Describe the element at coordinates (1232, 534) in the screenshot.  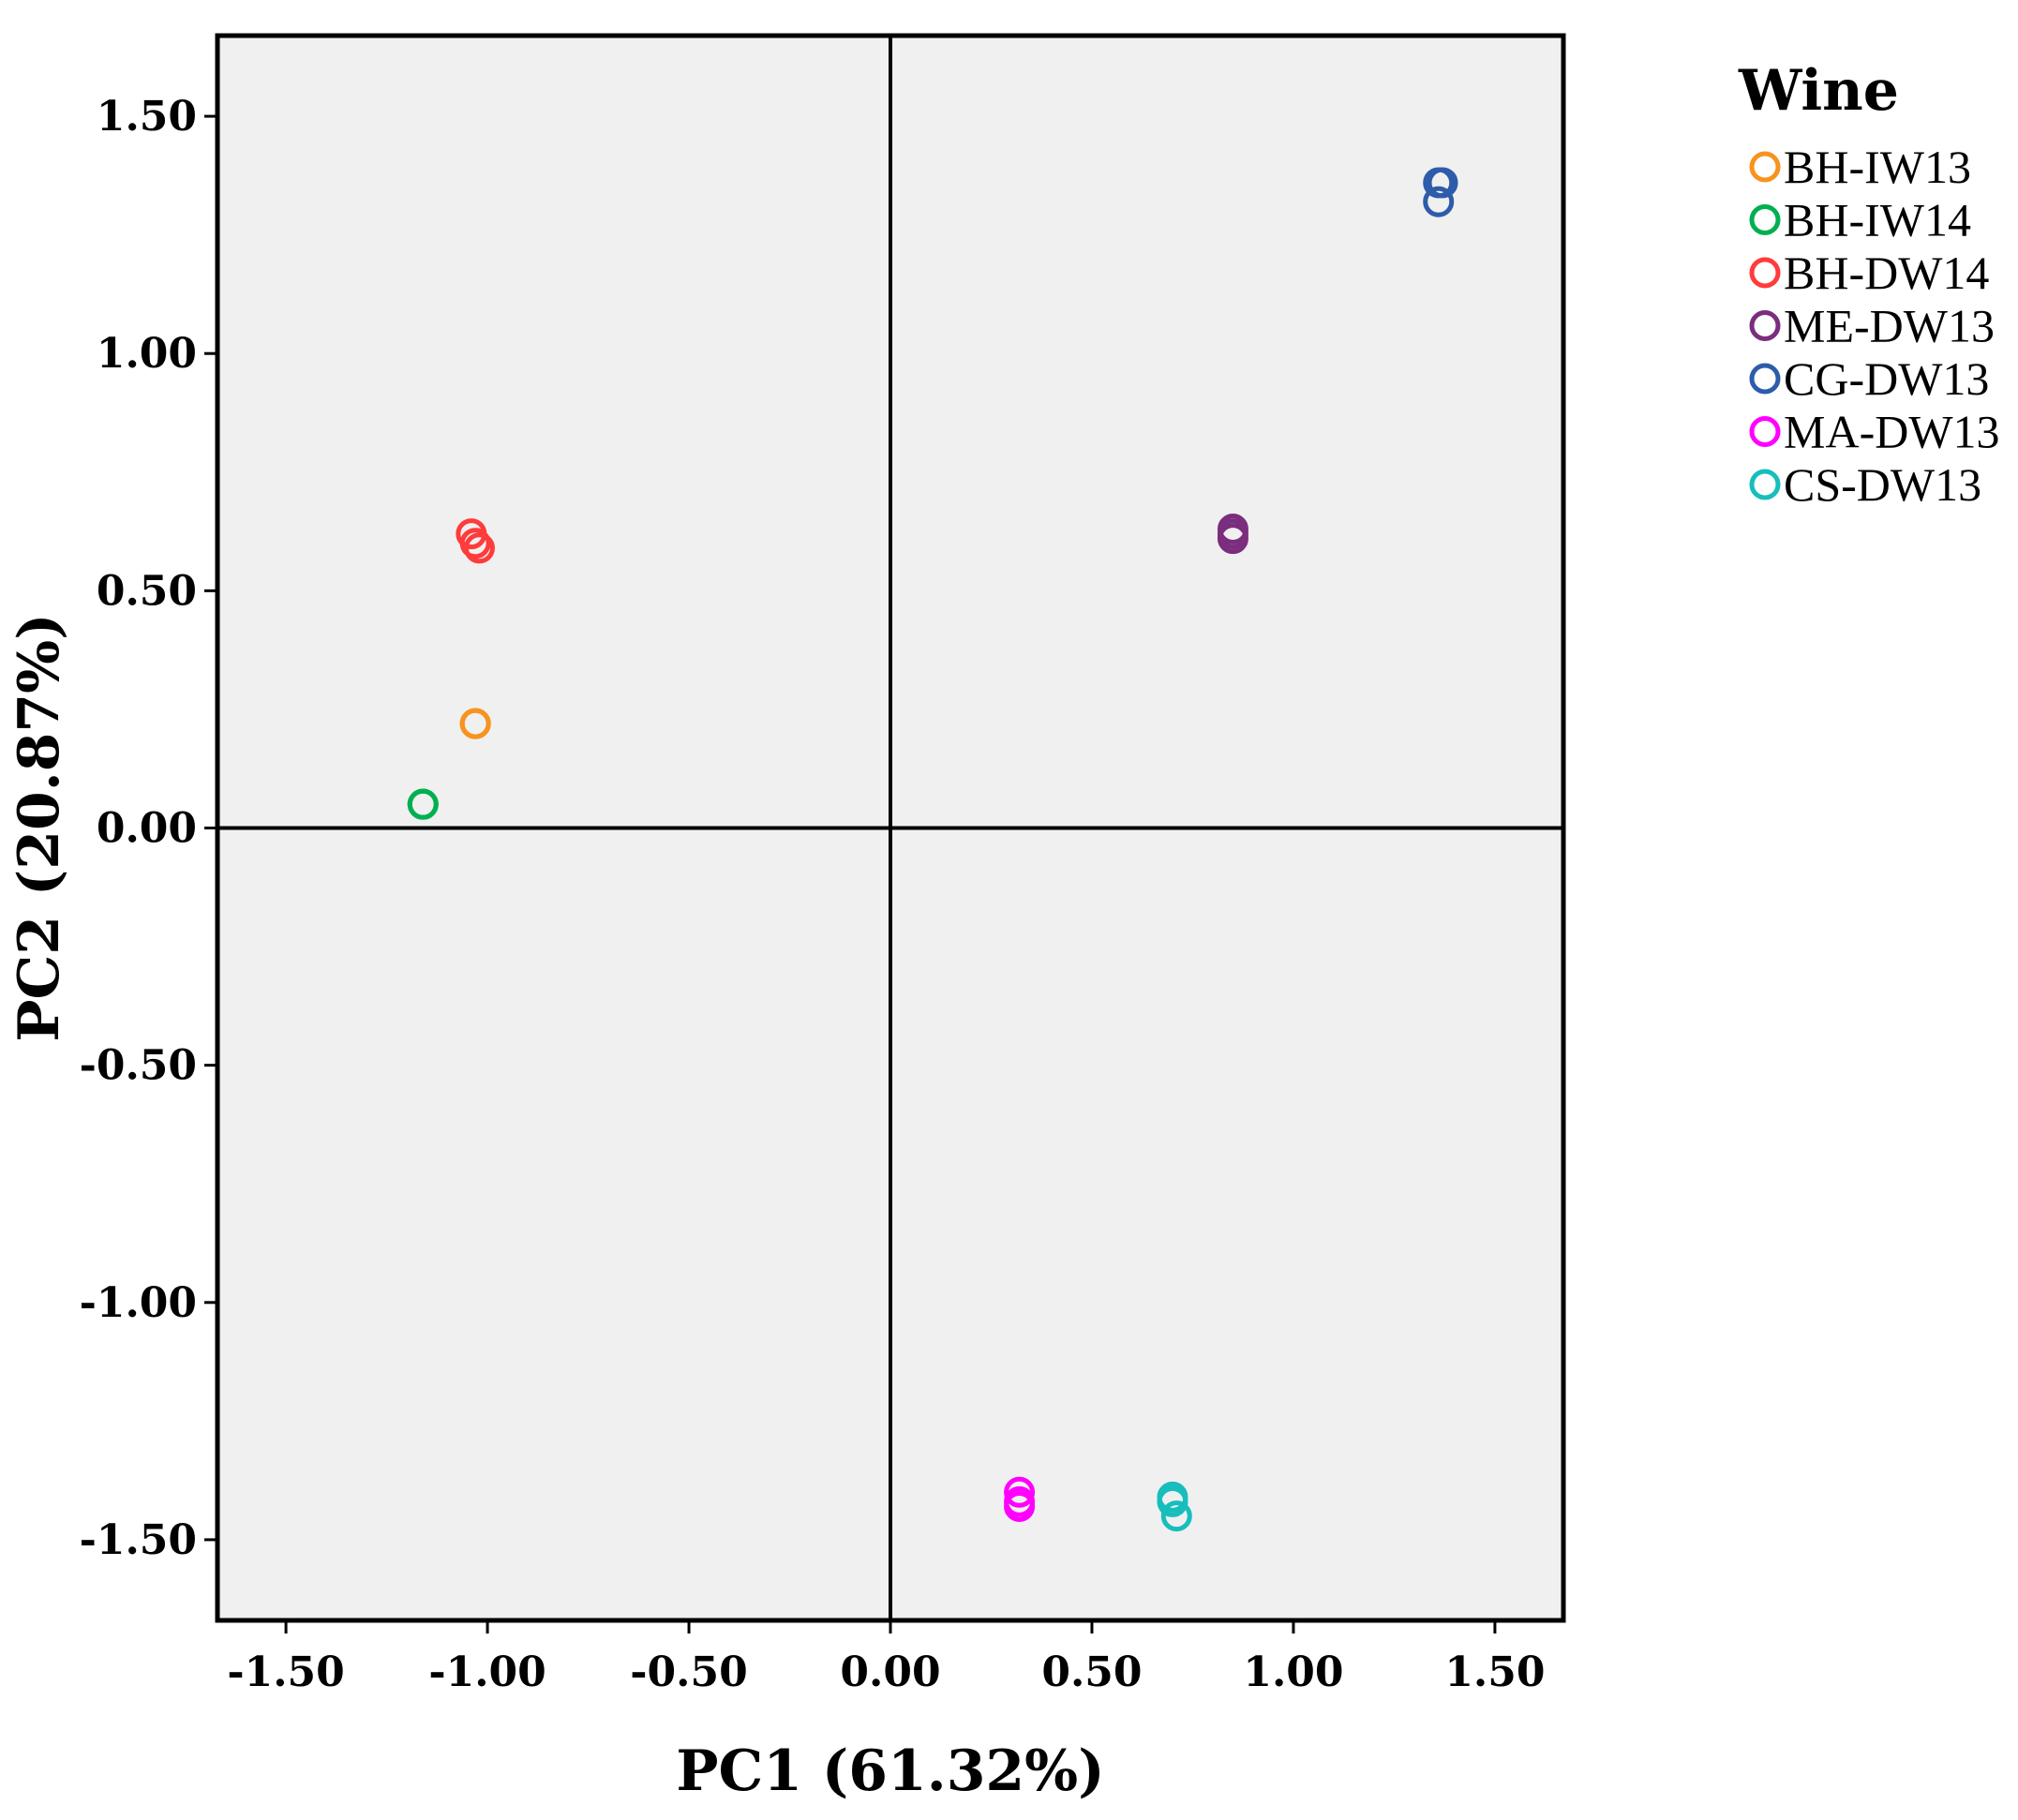
I see `point-me-dw13` at that location.